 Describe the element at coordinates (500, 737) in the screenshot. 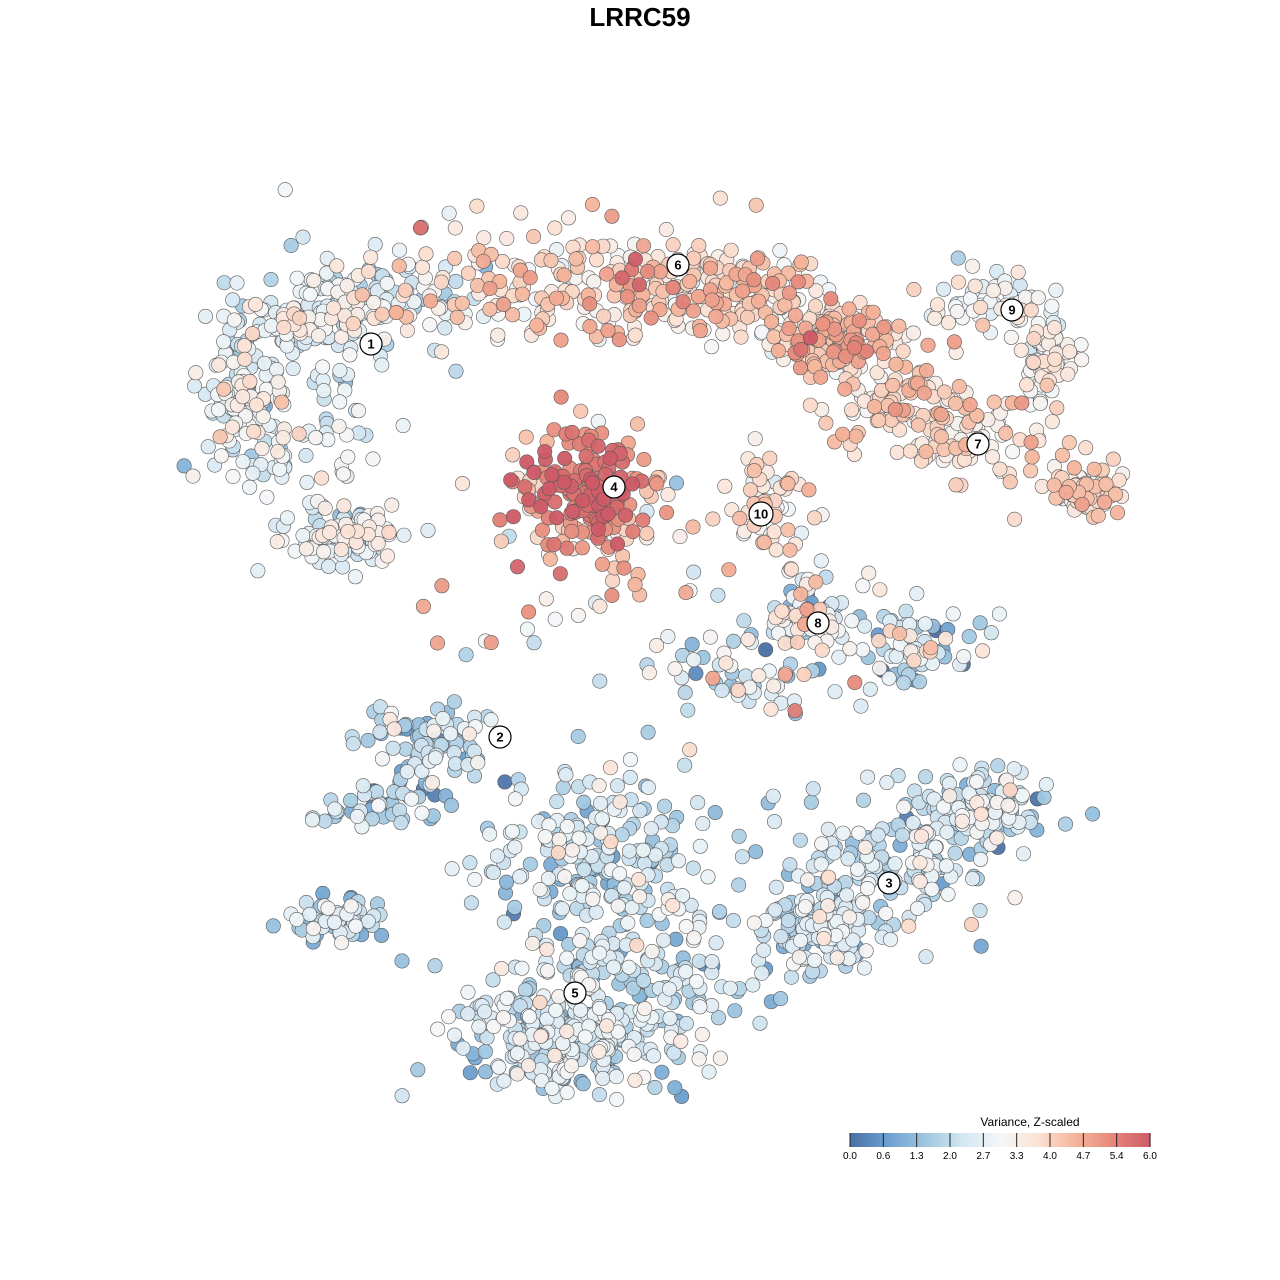

I see `cluster-label-badge` at that location.